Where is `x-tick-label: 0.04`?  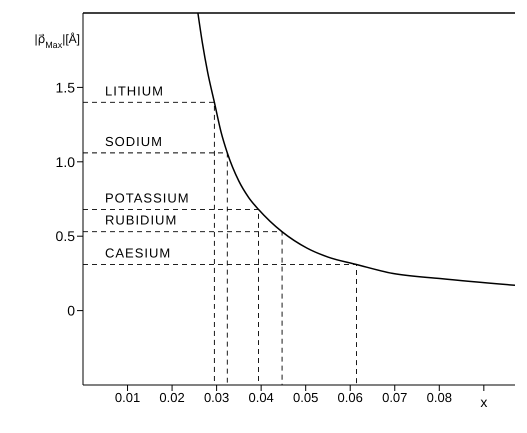
x-tick-label: 0.04 is located at coordinates (261, 398).